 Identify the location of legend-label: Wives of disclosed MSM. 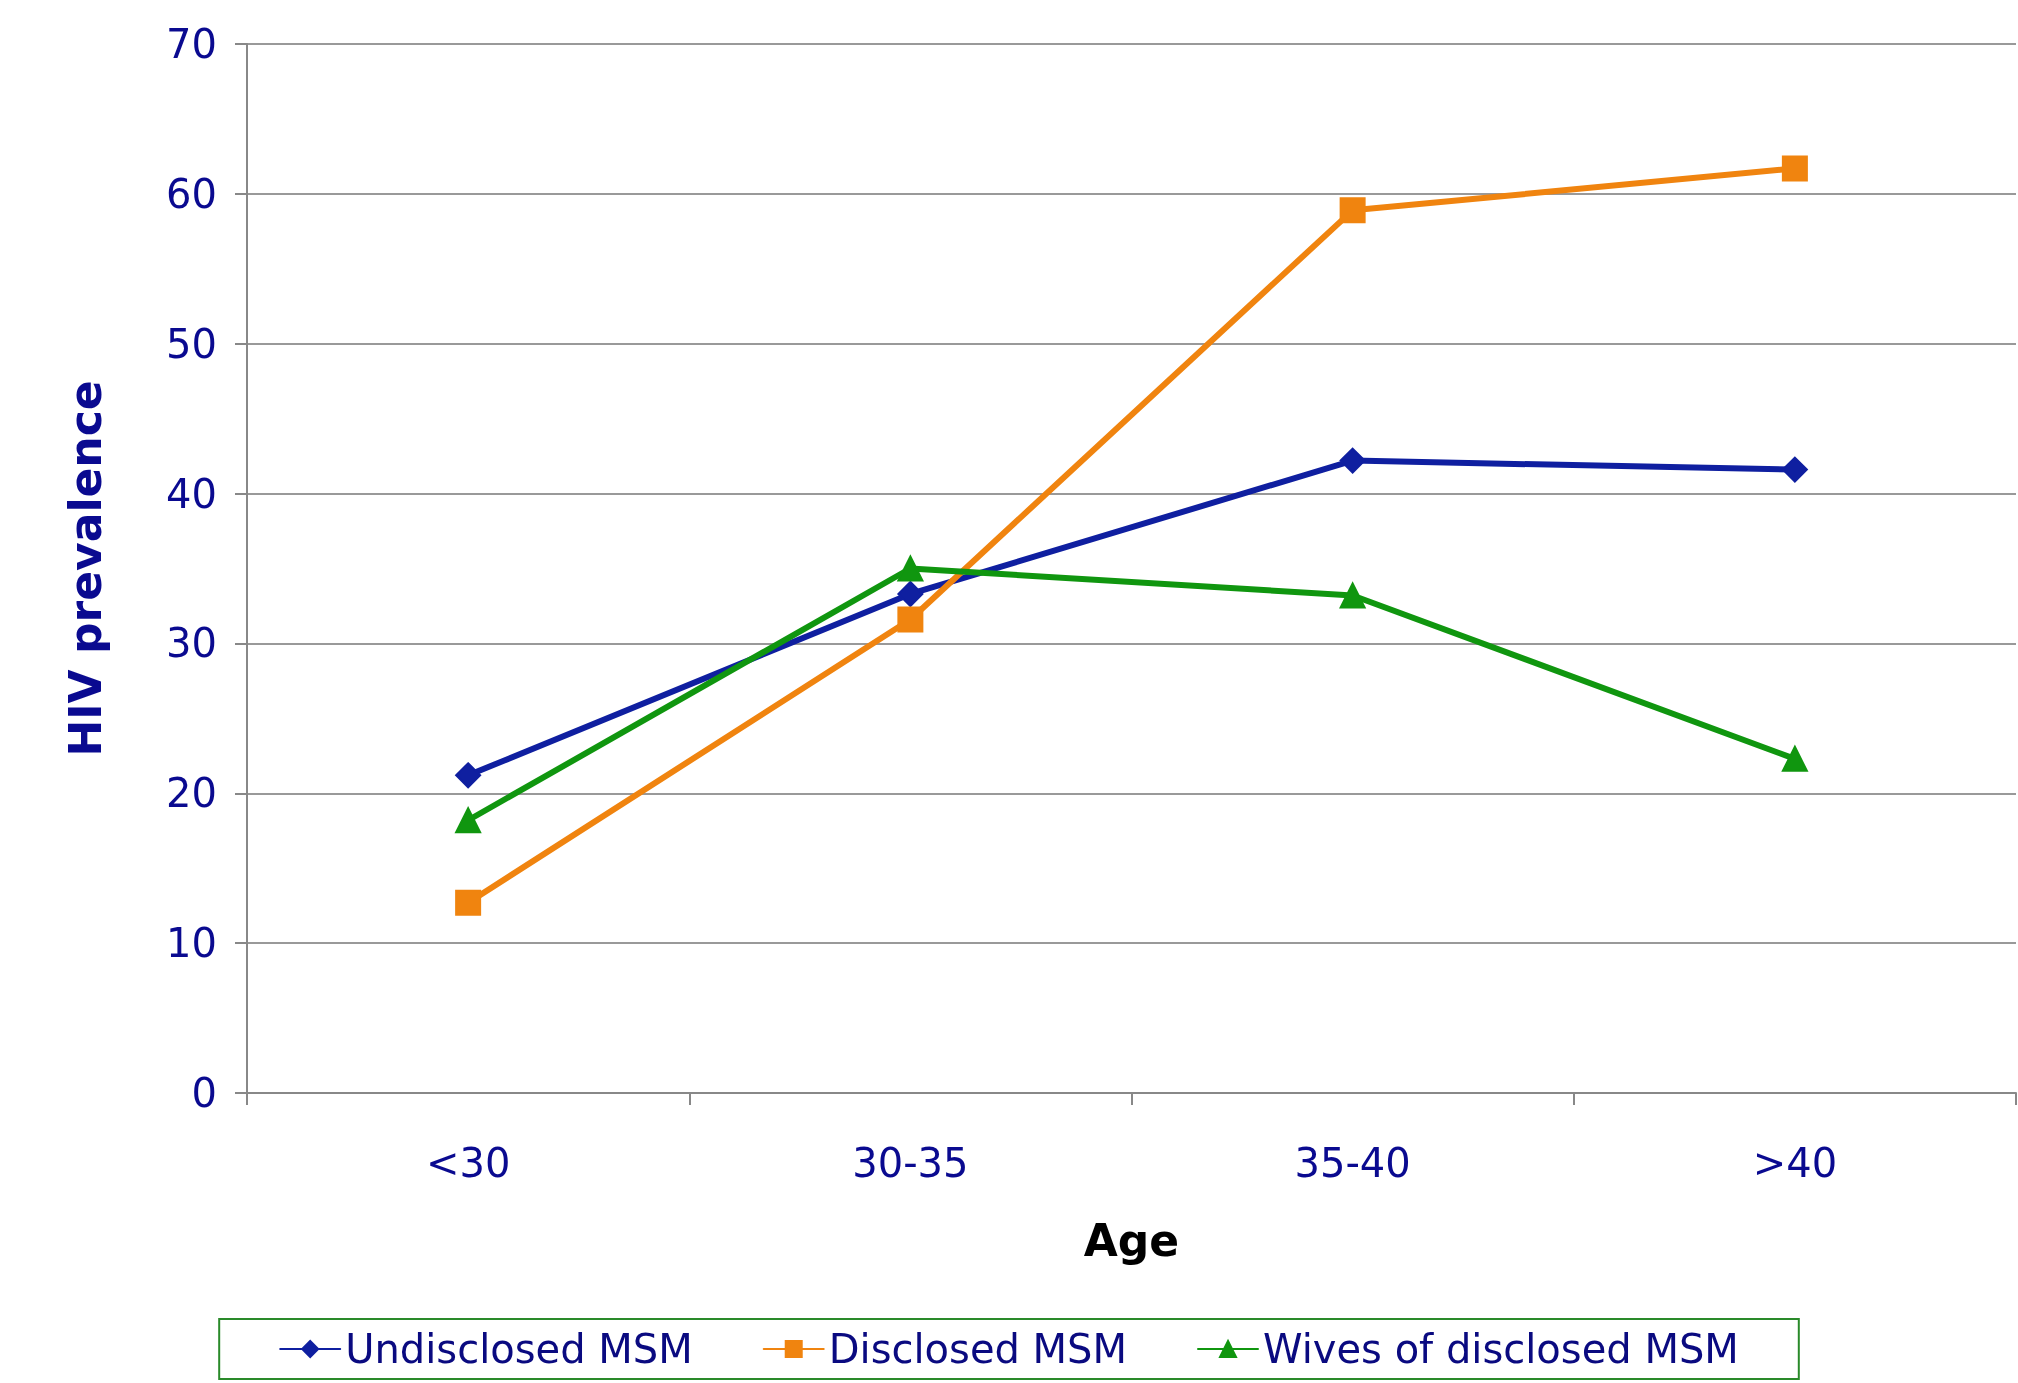
(1501, 1349).